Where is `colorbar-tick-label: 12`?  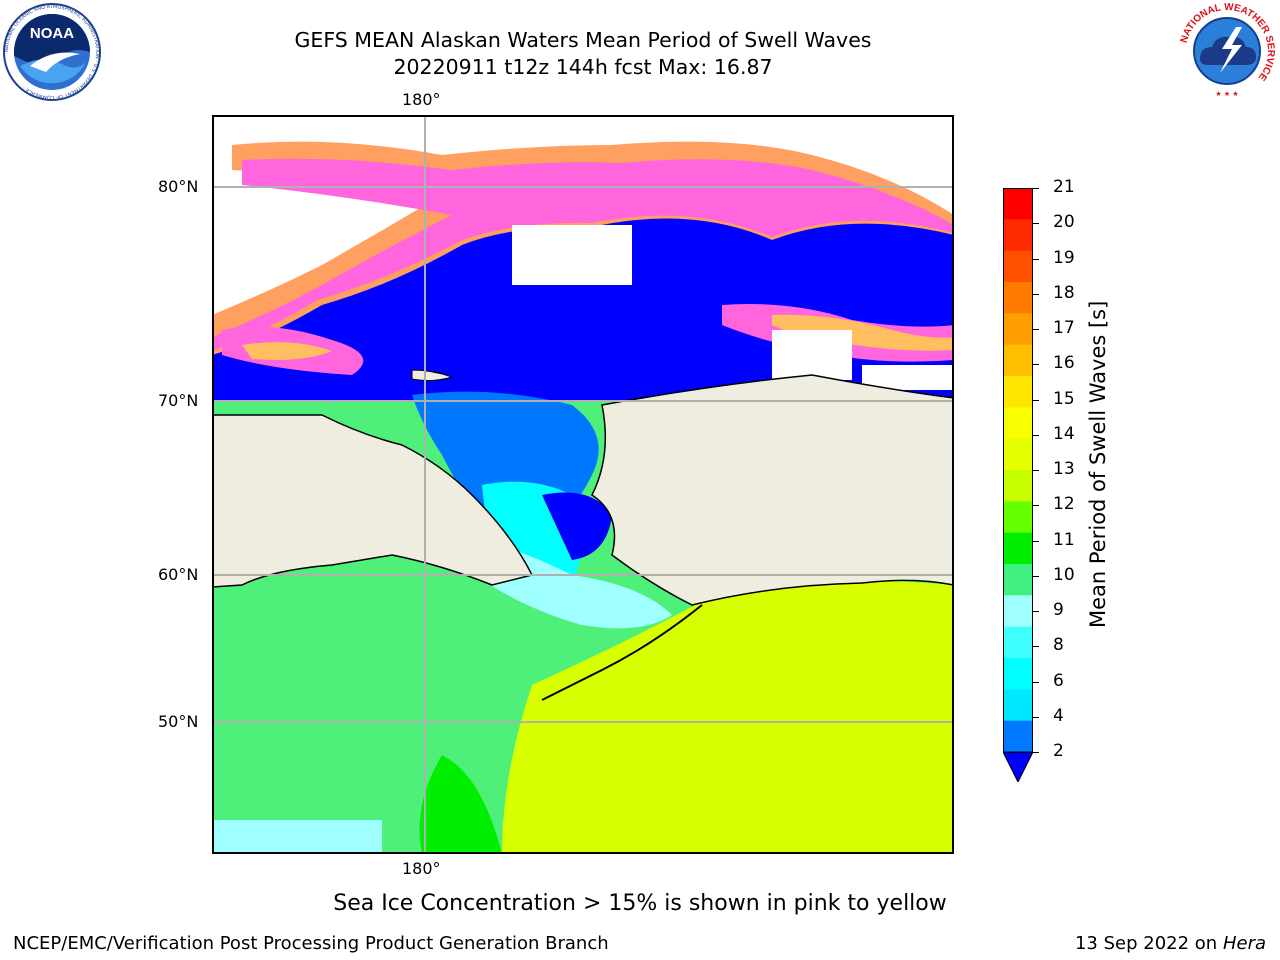 colorbar-tick-label: 12 is located at coordinates (1064, 504).